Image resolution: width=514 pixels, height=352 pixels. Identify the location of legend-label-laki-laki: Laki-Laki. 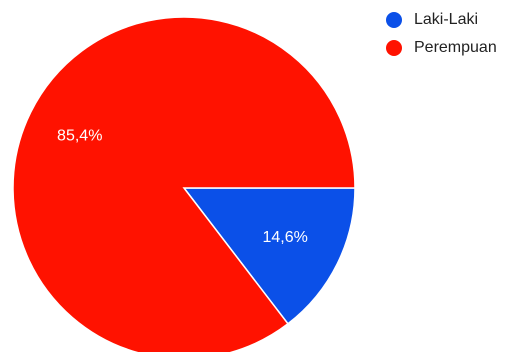
(446, 19).